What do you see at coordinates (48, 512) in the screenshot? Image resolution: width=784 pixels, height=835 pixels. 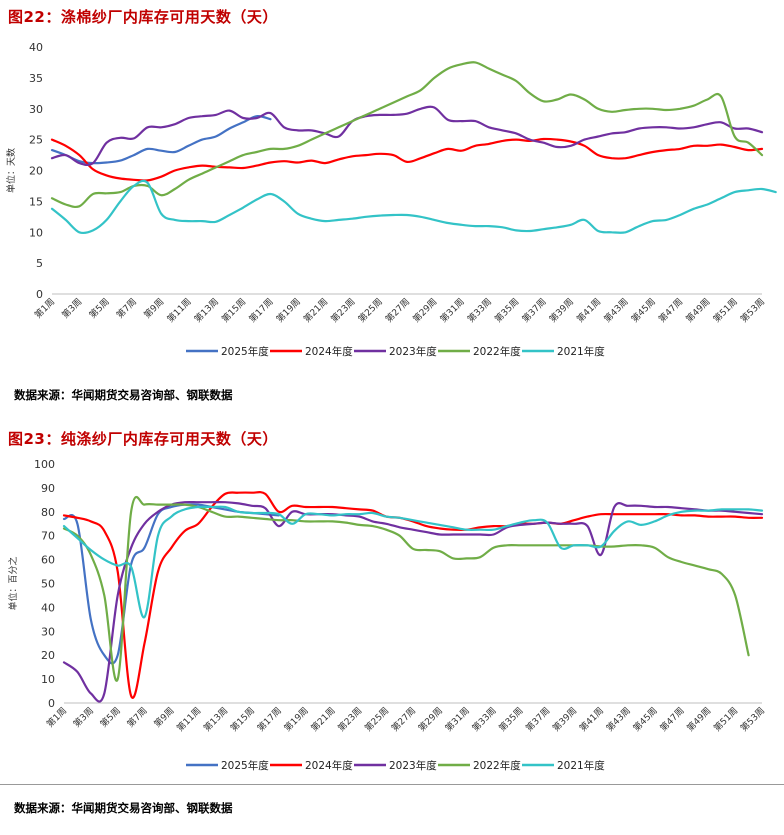 I see `y-tick-label: 80` at bounding box center [48, 512].